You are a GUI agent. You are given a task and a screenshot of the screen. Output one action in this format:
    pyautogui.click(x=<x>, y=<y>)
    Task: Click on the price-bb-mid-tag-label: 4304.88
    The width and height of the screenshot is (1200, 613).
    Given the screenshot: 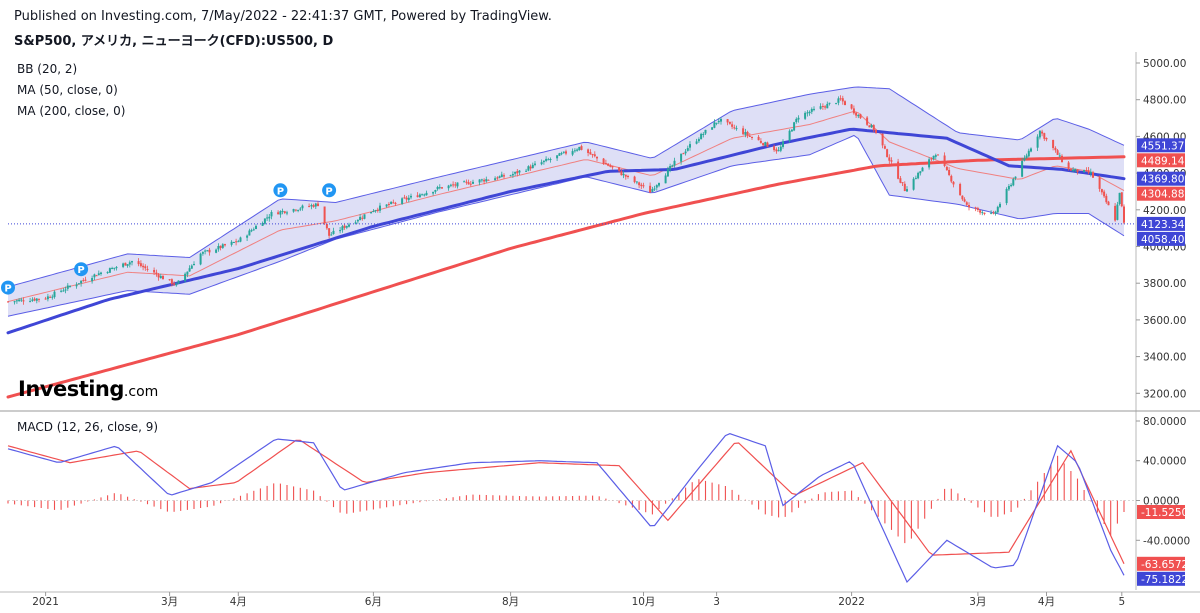 What is the action you would take?
    pyautogui.click(x=1162, y=195)
    